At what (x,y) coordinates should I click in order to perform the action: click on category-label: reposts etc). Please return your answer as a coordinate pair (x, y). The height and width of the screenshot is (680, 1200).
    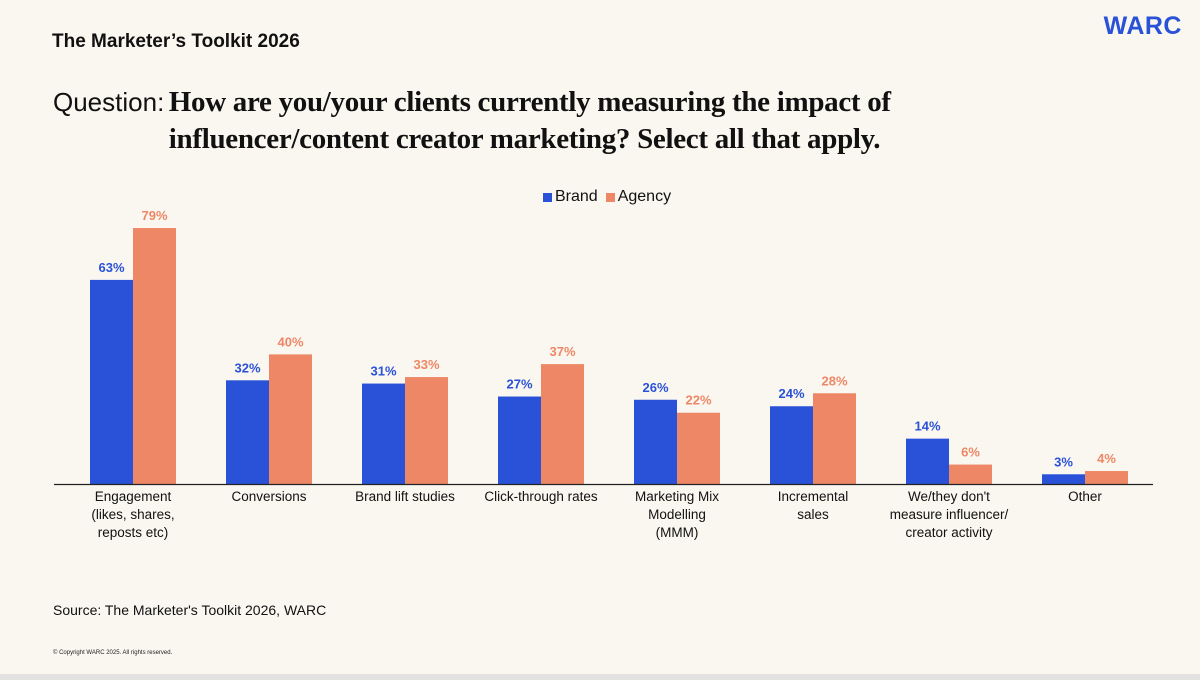
    Looking at the image, I should click on (133, 532).